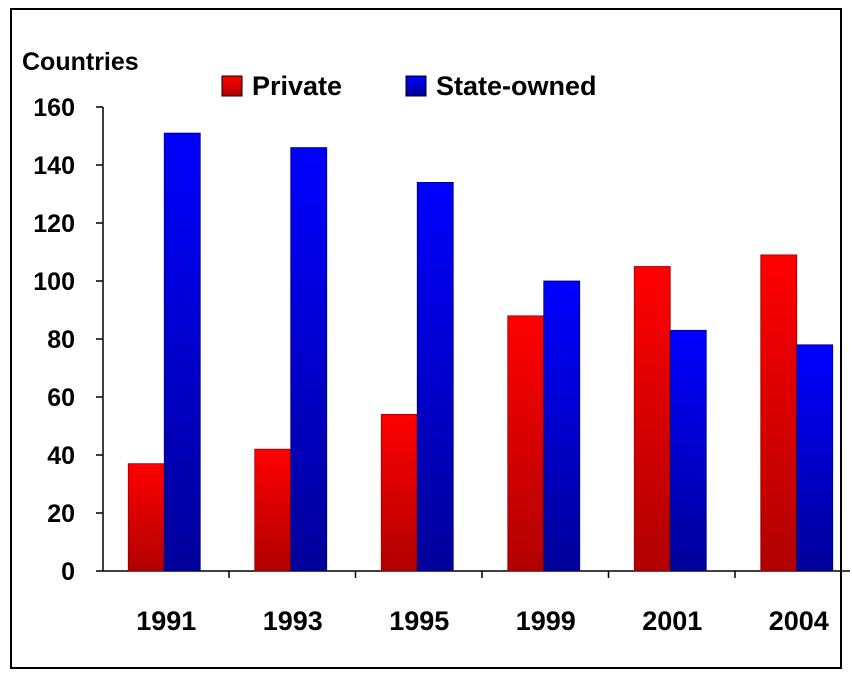 This screenshot has height=677, width=852. What do you see at coordinates (546, 621) in the screenshot?
I see `x-tick-label: 1999` at bounding box center [546, 621].